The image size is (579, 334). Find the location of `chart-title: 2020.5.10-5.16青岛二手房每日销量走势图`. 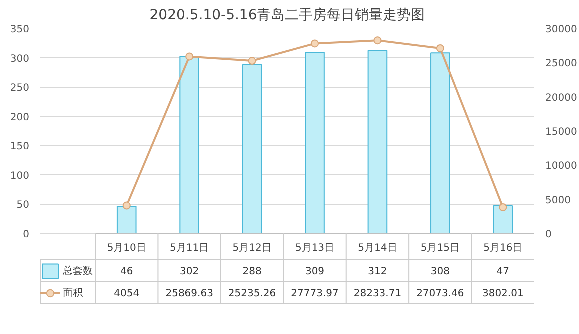

chart-title: 2020.5.10-5.16青岛二手房每日销量走势图 is located at coordinates (288, 16).